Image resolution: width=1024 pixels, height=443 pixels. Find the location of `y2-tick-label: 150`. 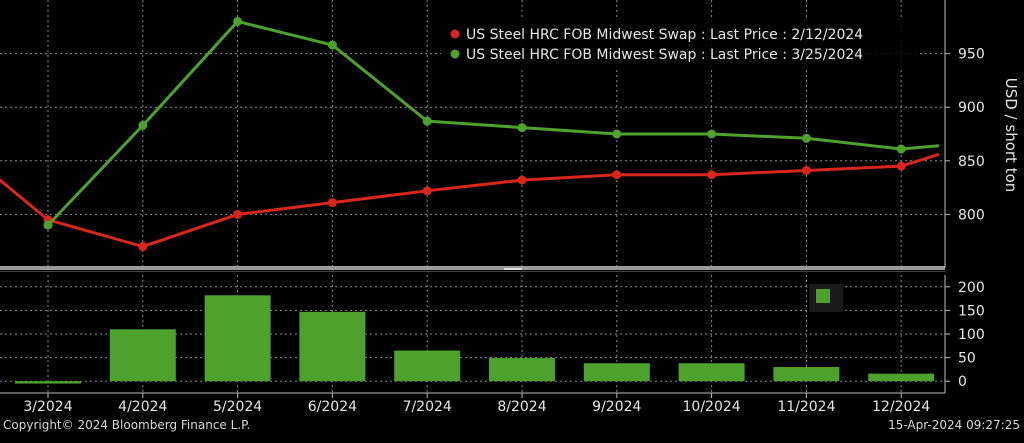

y2-tick-label: 150 is located at coordinates (971, 311).